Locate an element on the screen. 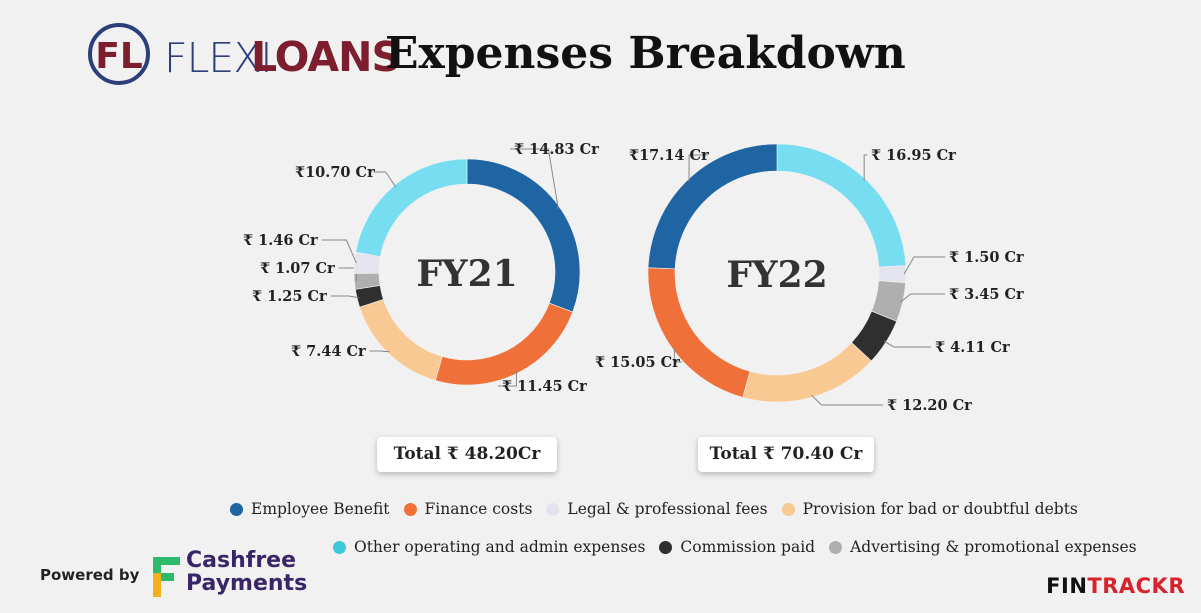 This screenshot has height=613, width=1201. legend-item-advertising-promotional-expenses: Advertising & promotional expenses is located at coordinates (983, 547).